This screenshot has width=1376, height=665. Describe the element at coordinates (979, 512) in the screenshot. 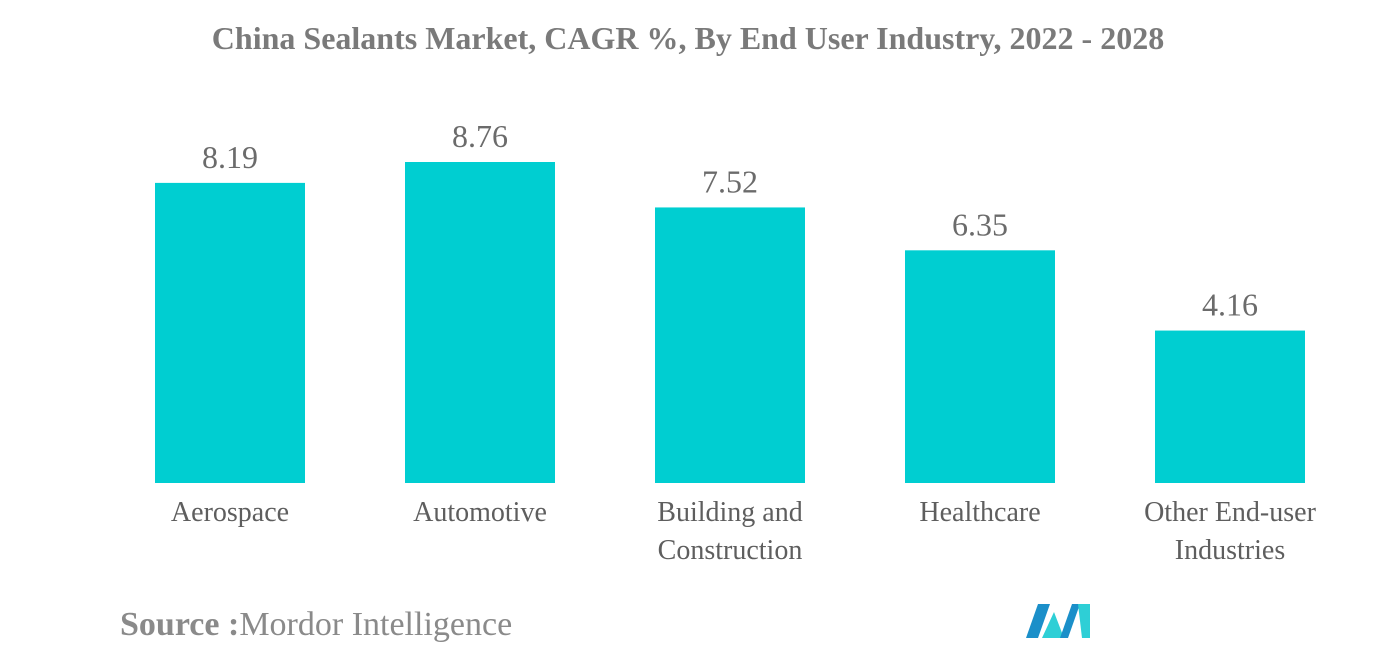

I see `category-label-3: Healthcare` at that location.